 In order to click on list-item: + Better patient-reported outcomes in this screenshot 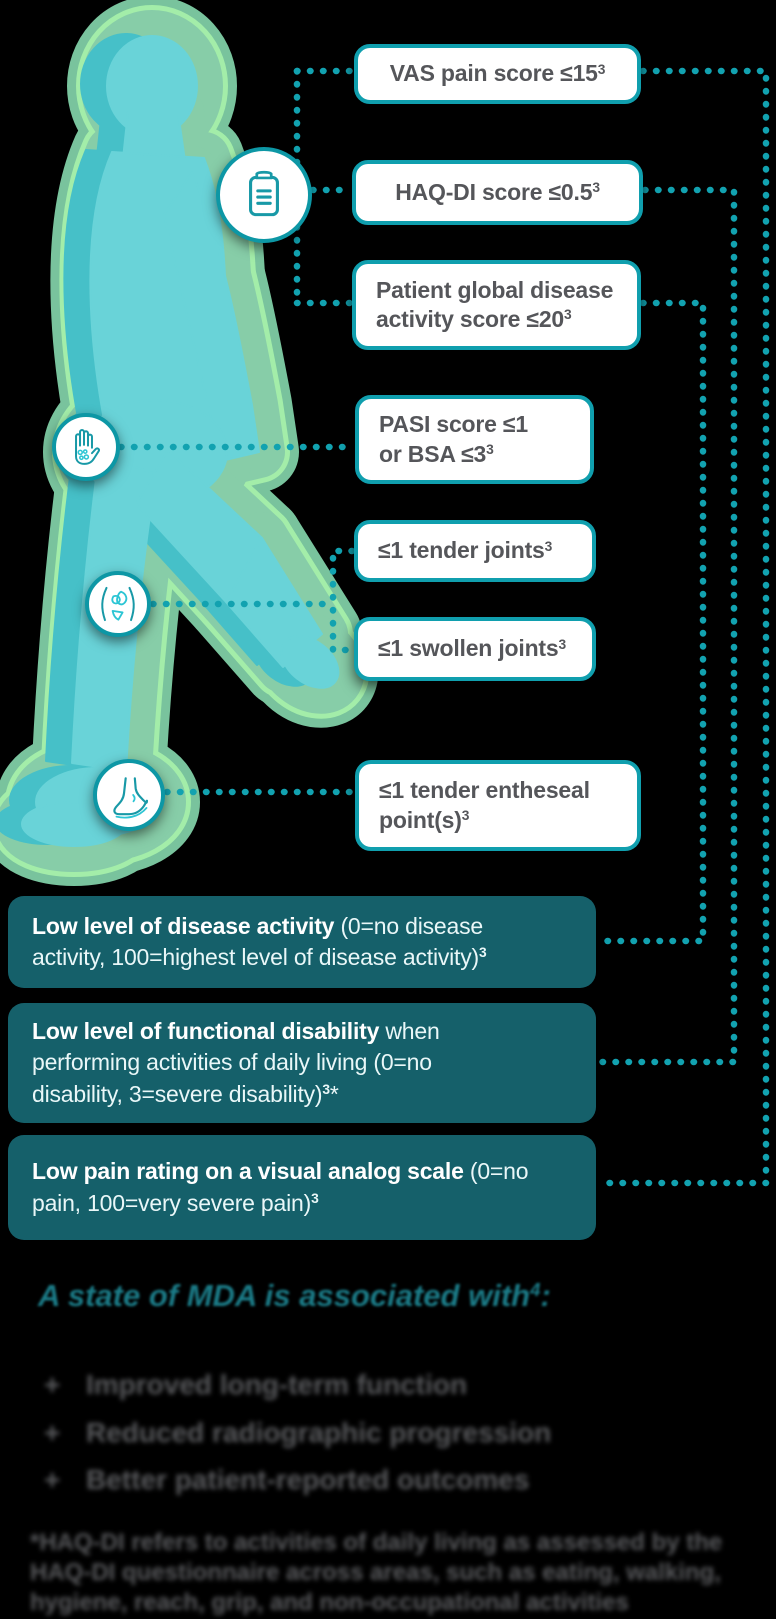, I will do `click(297, 1480)`.